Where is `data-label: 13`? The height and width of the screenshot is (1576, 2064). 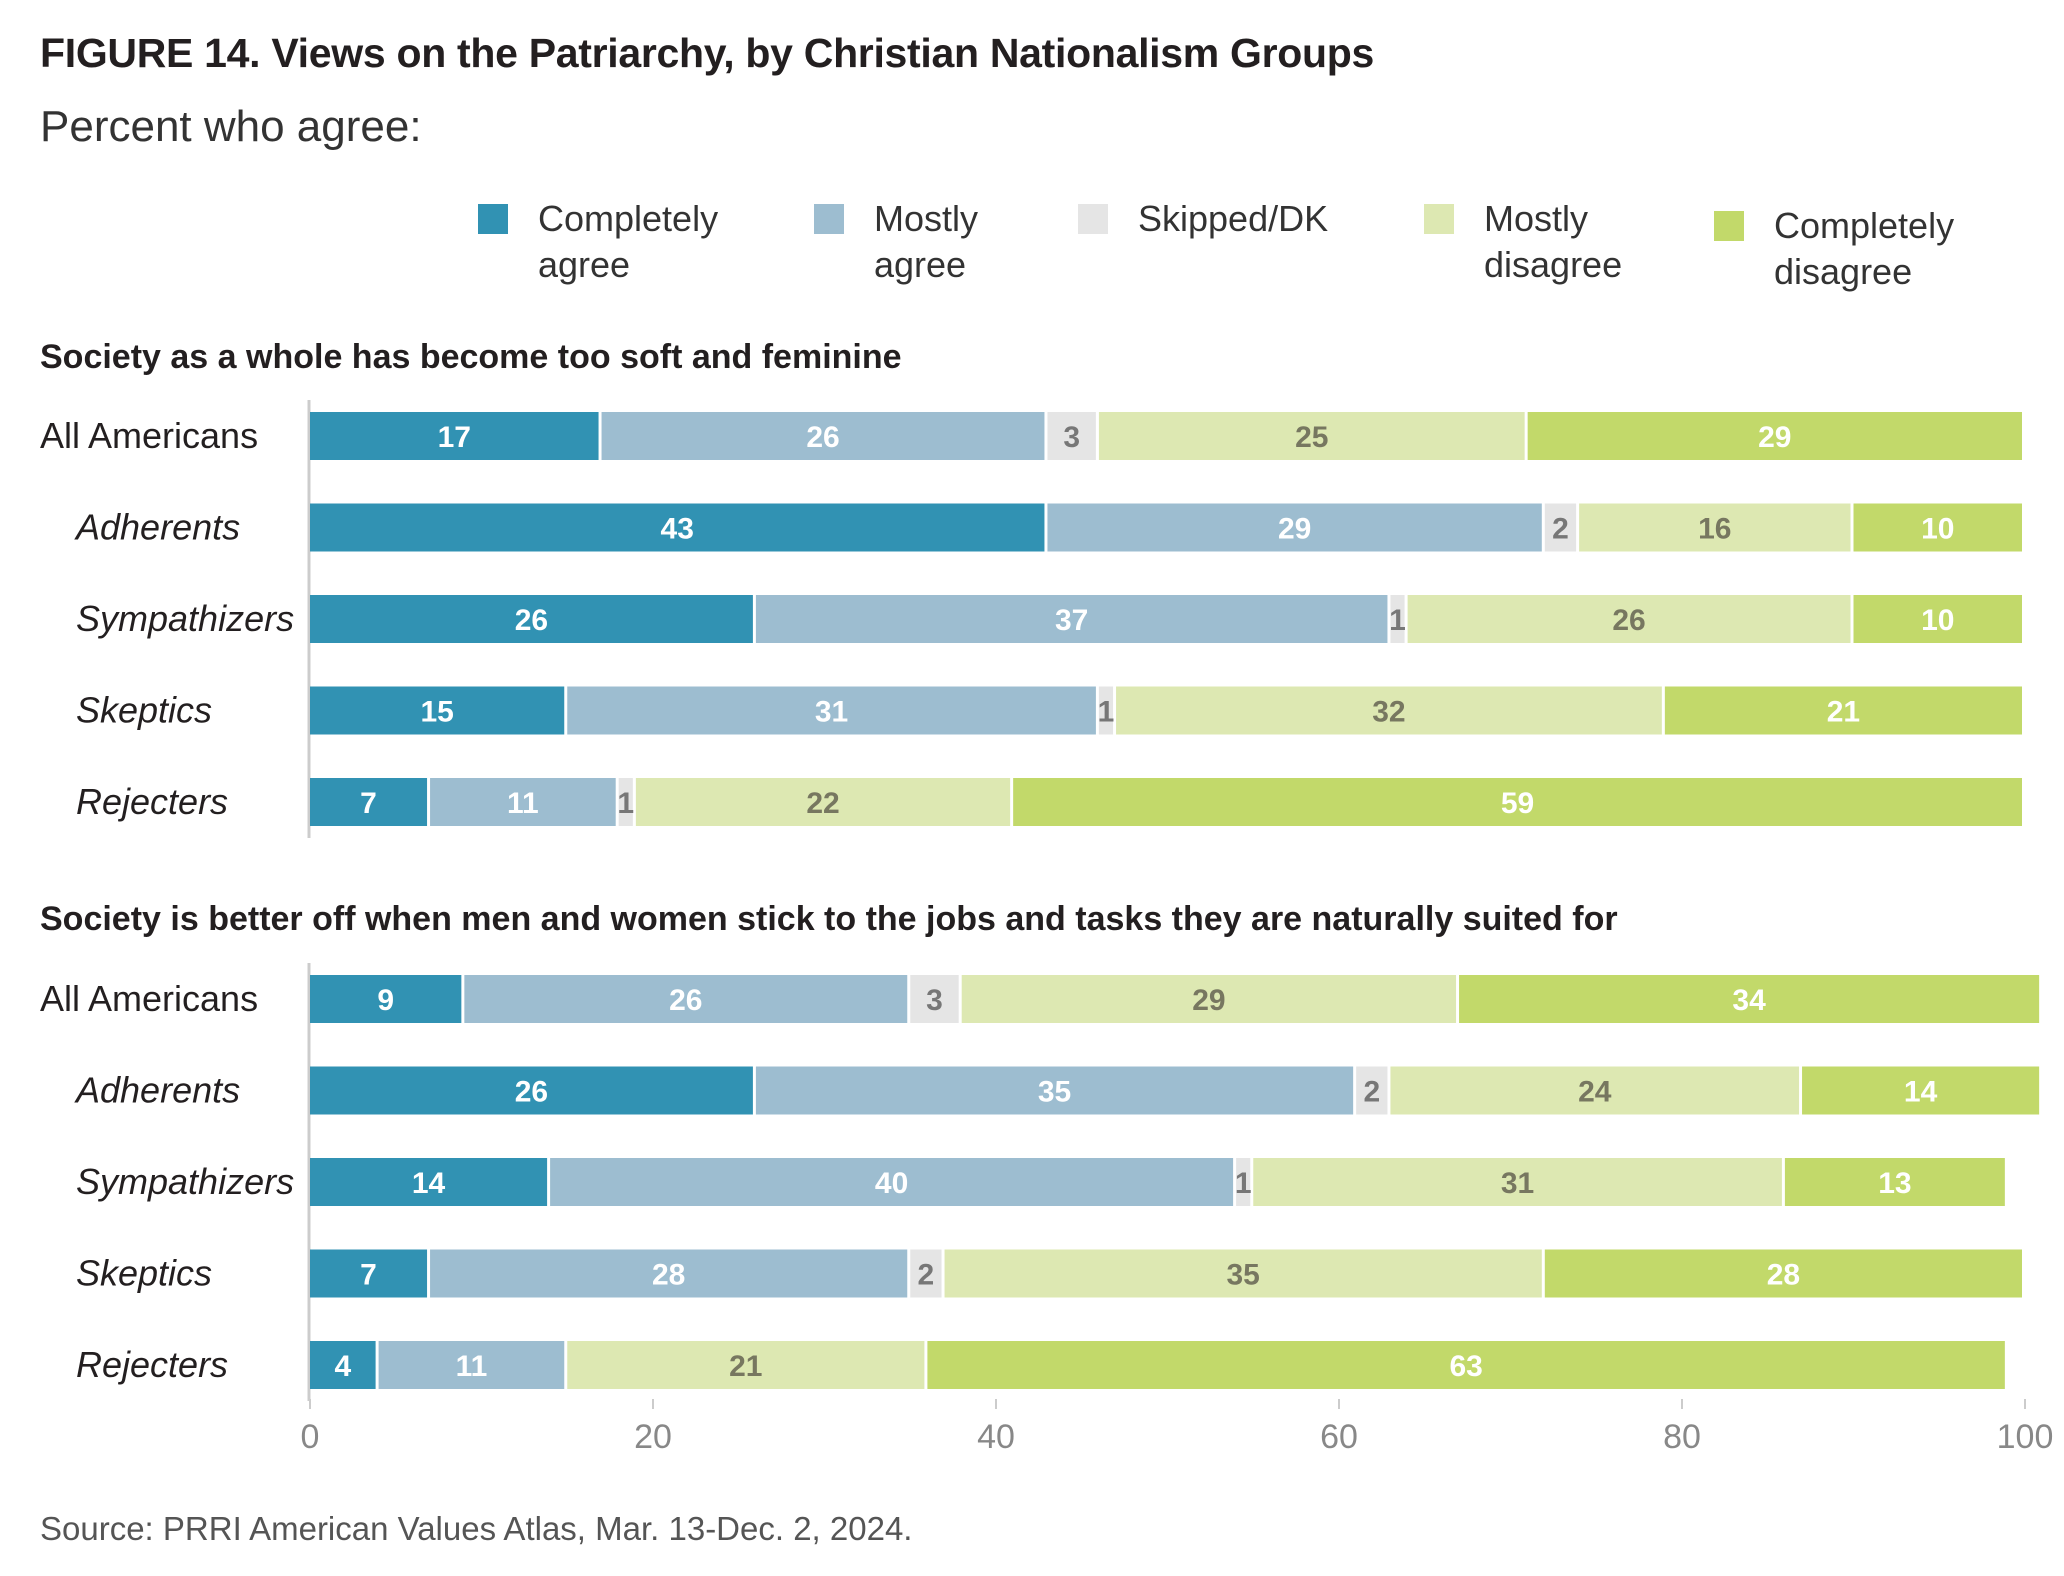
data-label: 13 is located at coordinates (1894, 1183).